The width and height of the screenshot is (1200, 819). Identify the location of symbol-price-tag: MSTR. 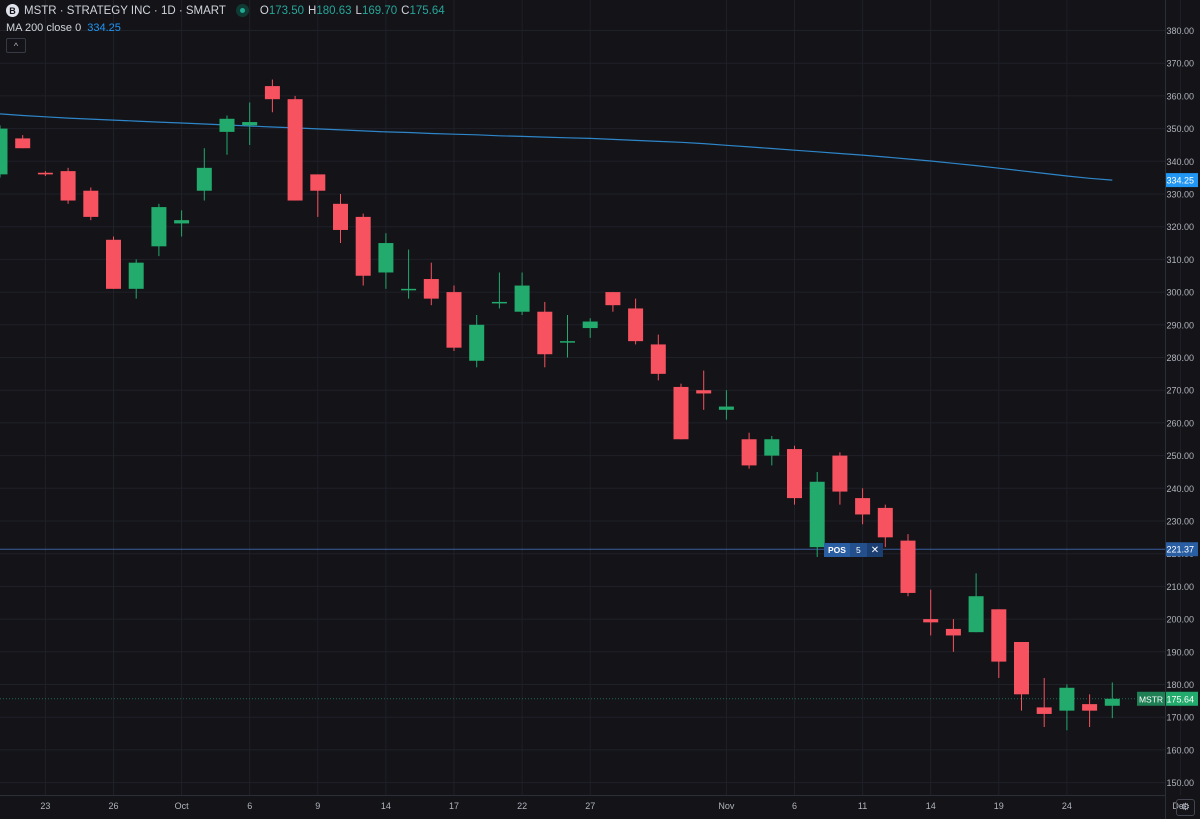
(1151, 698).